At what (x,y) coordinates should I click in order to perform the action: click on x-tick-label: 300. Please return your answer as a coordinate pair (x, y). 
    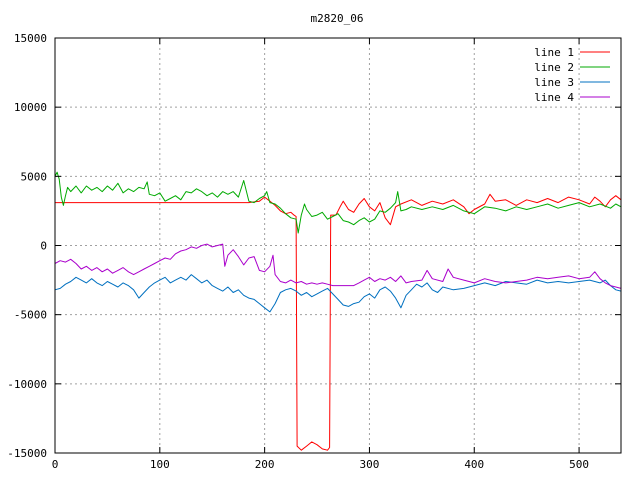
    Looking at the image, I should click on (370, 464).